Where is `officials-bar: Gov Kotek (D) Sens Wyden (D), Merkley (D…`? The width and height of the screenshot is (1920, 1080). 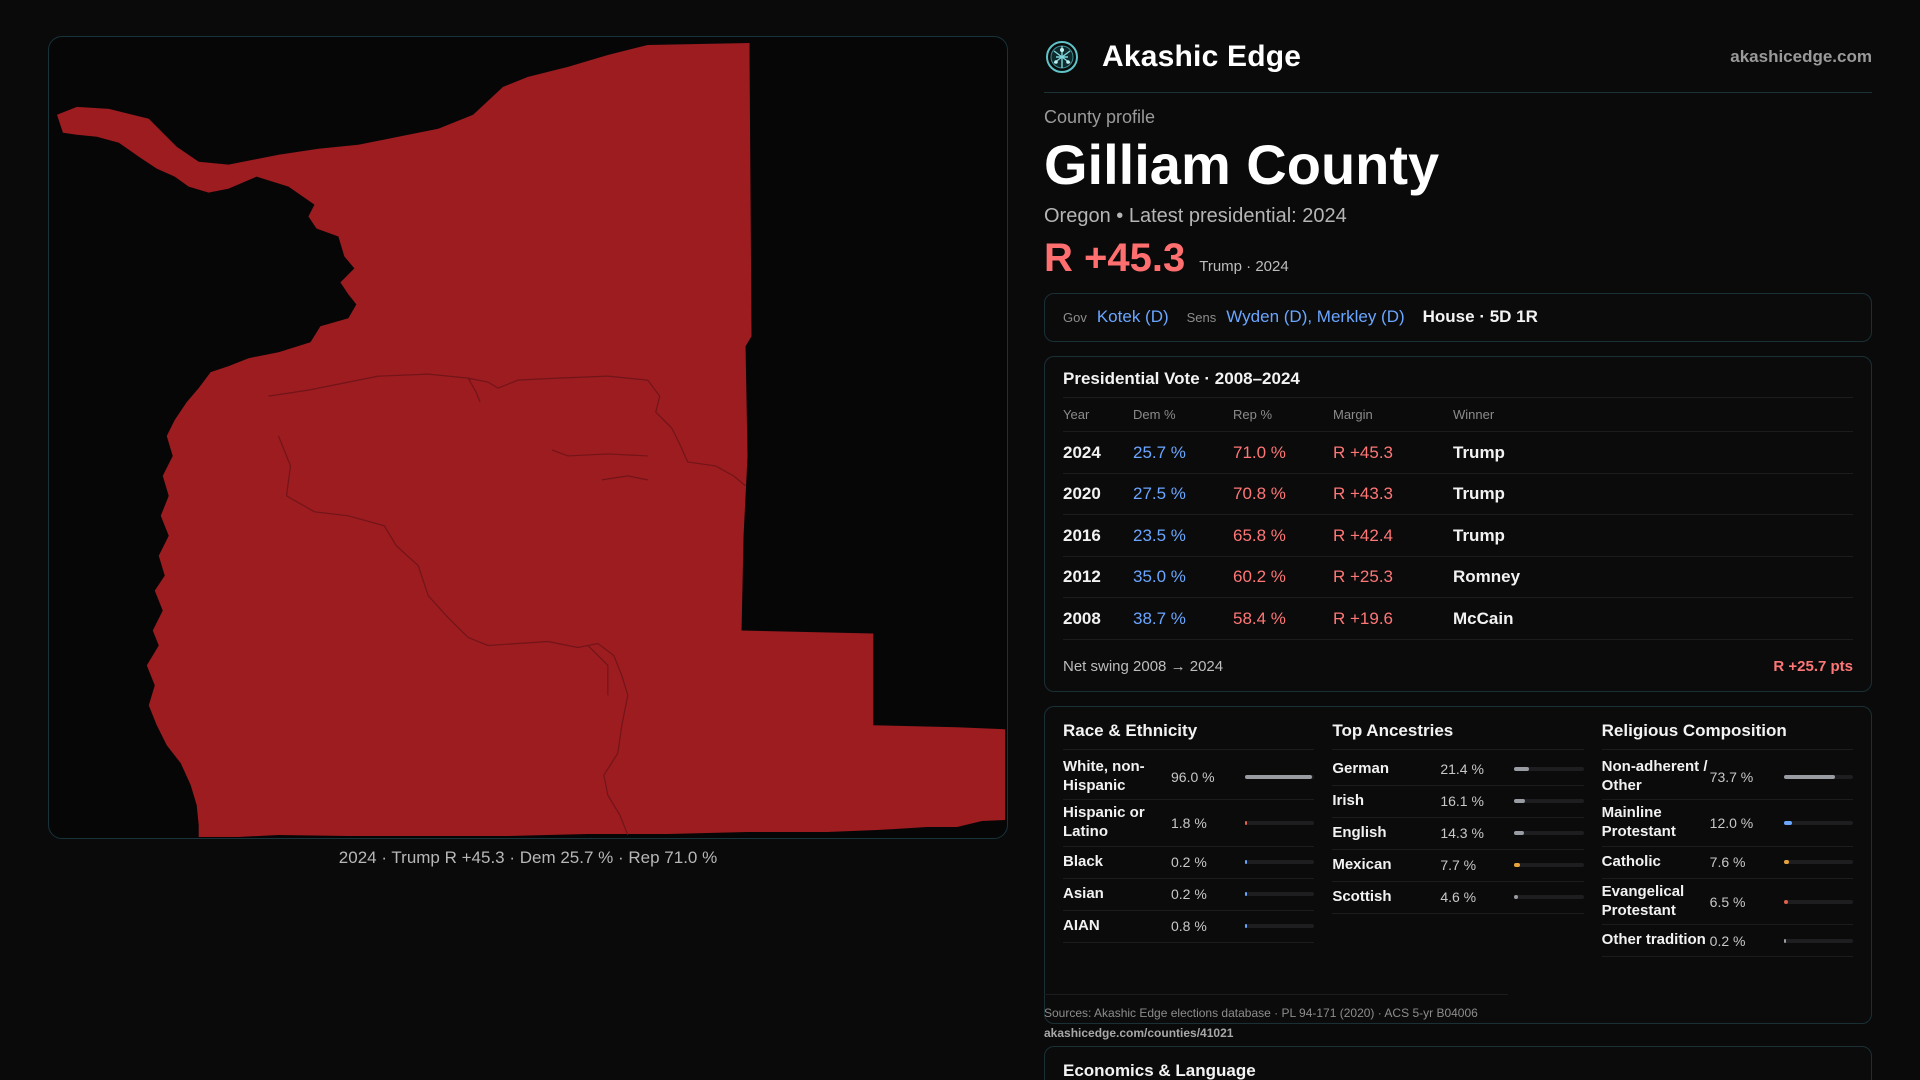 officials-bar: Gov Kotek (D) Sens Wyden (D), Merkley (D… is located at coordinates (1458, 317).